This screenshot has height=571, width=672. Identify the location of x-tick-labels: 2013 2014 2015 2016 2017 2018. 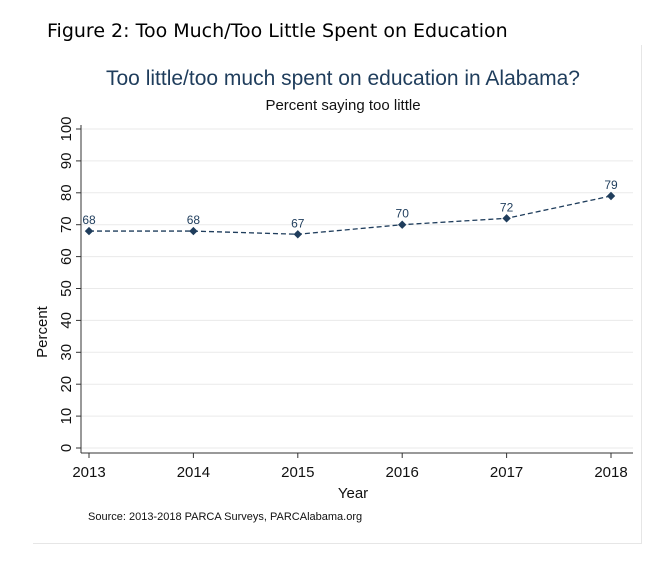
(349, 472).